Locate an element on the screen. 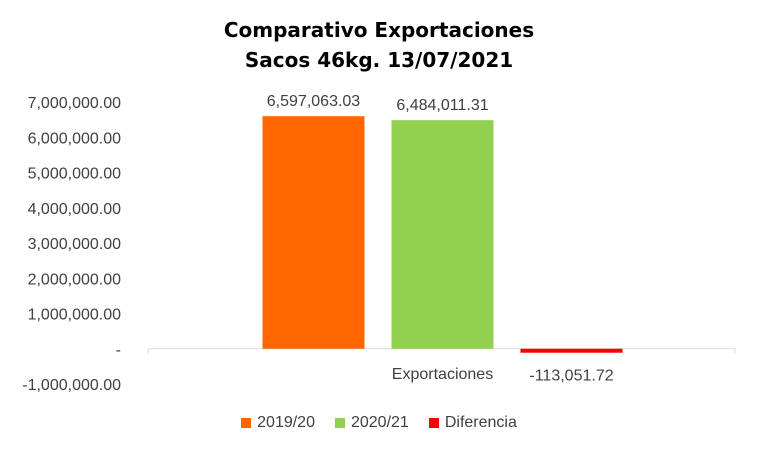 The width and height of the screenshot is (758, 456). y-tick-label: 6,000,000.00 is located at coordinates (75, 138).